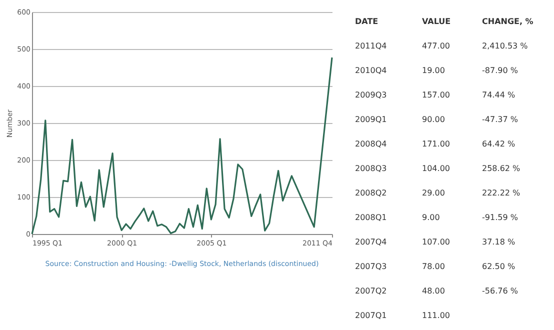 The image size is (554, 330). What do you see at coordinates (433, 291) in the screenshot?
I see `text: 48.00` at bounding box center [433, 291].